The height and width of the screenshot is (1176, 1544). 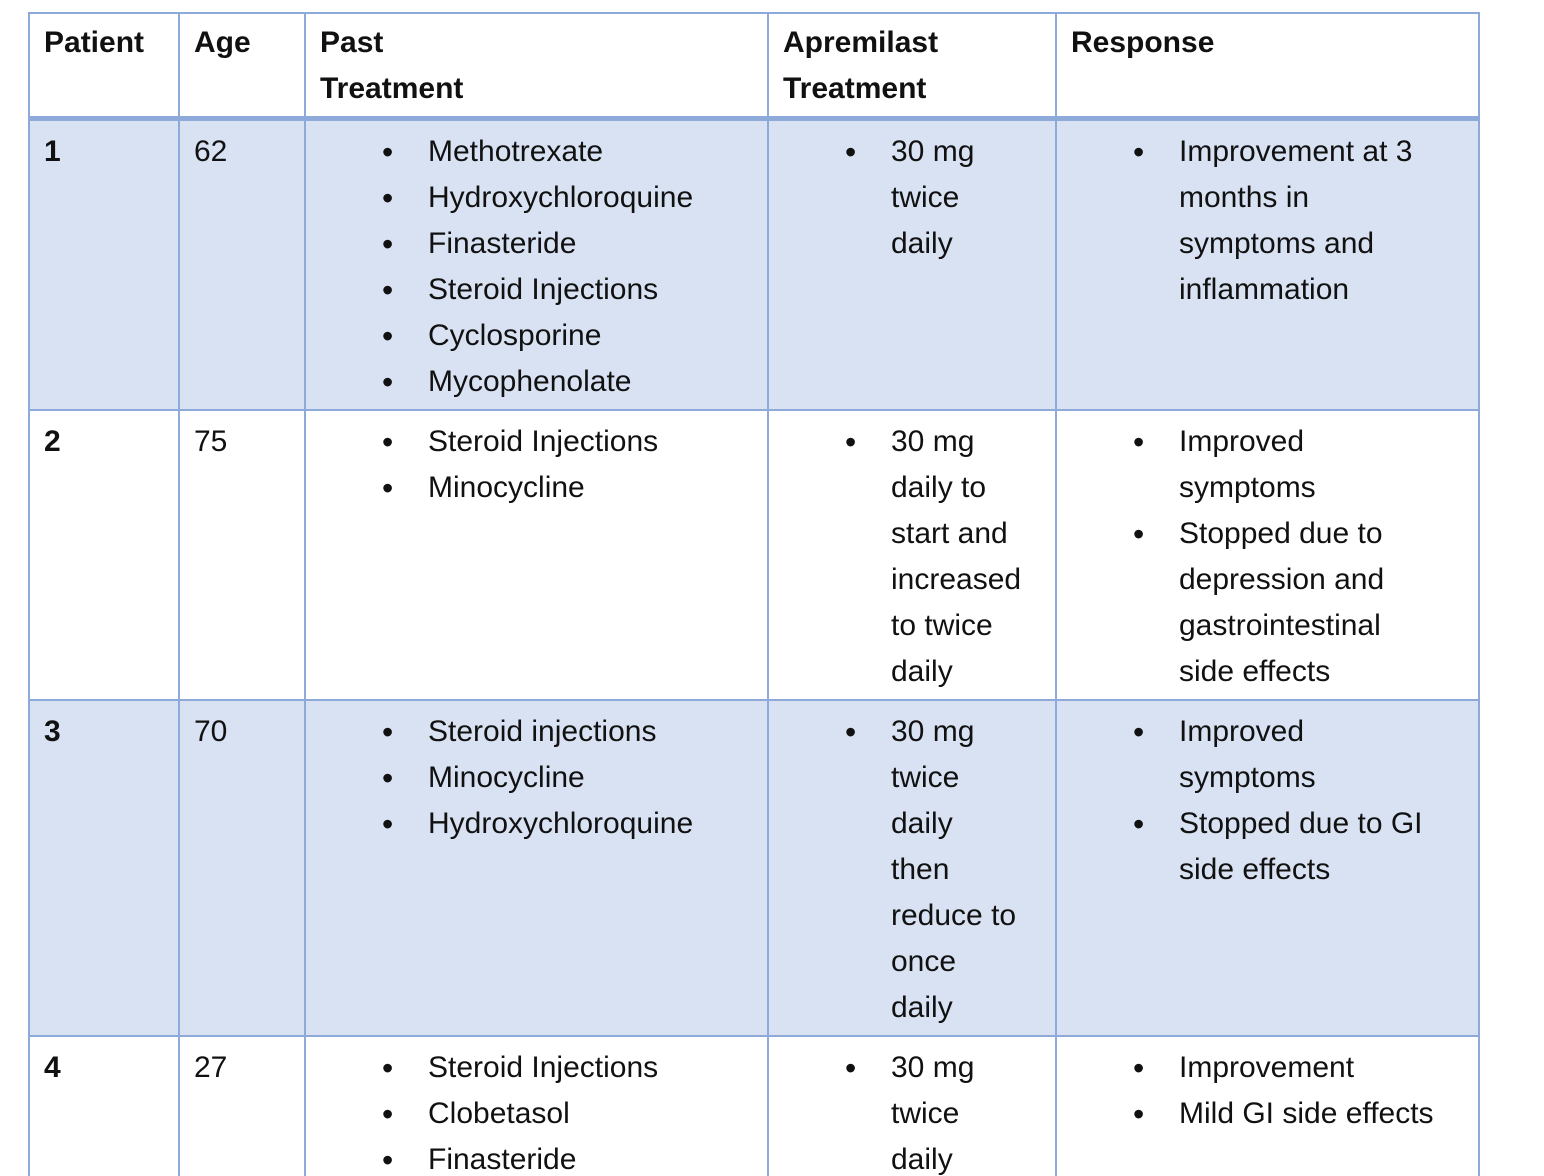 What do you see at coordinates (567, 1114) in the screenshot?
I see `bullet-item: Clobetasol` at bounding box center [567, 1114].